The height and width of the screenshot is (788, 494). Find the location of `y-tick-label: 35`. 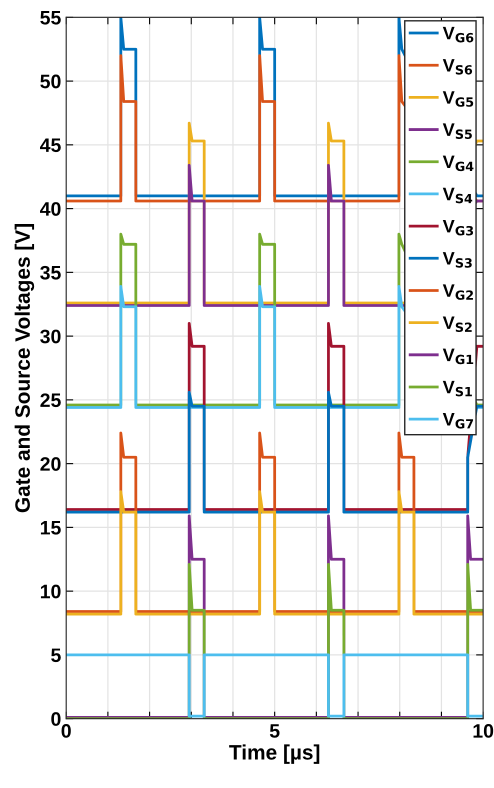

y-tick-label: 35 is located at coordinates (50, 273).